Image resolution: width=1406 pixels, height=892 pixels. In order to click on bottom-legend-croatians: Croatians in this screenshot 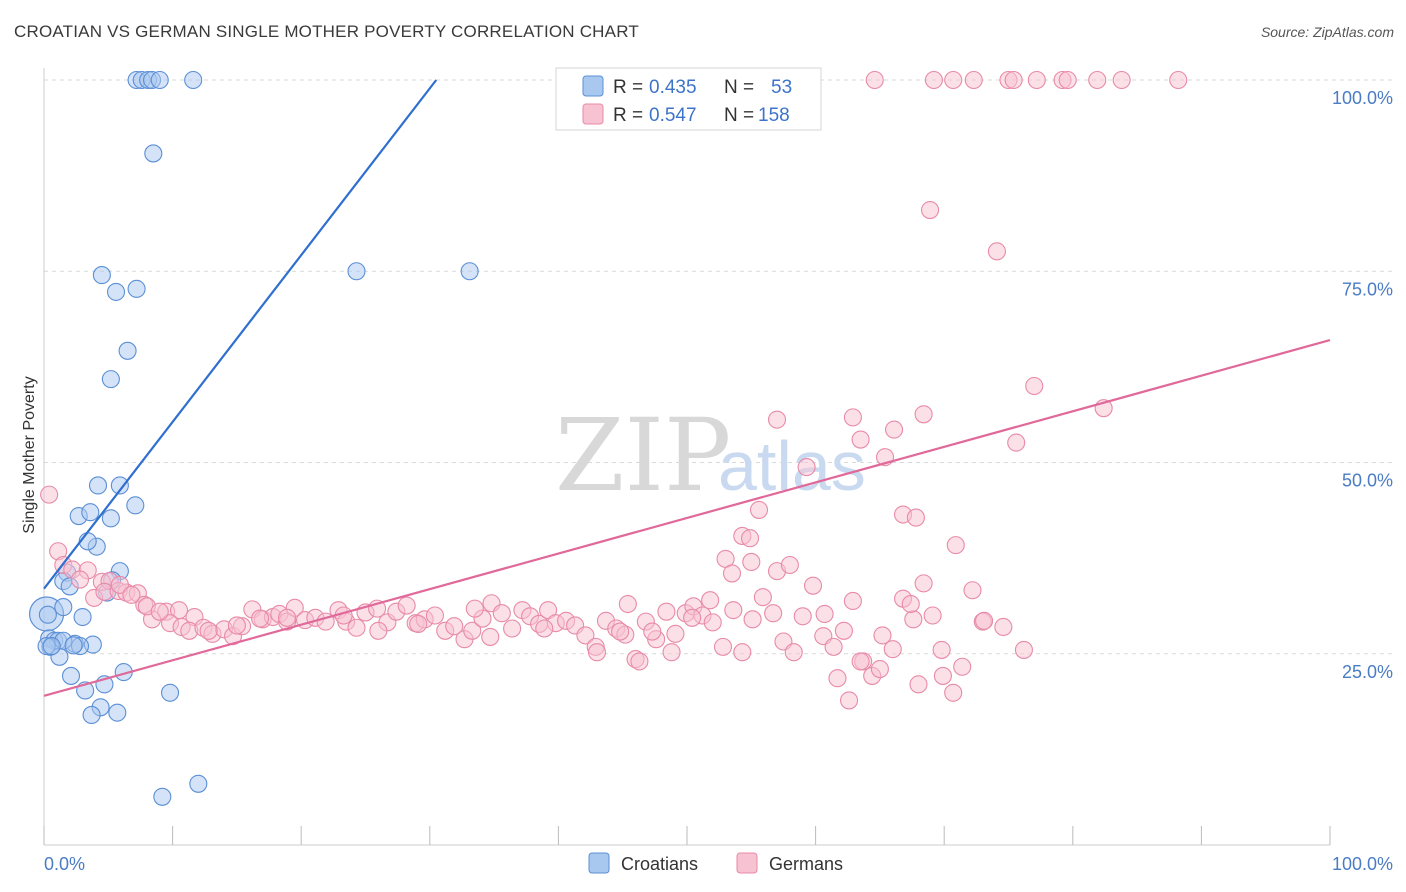, I will do `click(659, 864)`.